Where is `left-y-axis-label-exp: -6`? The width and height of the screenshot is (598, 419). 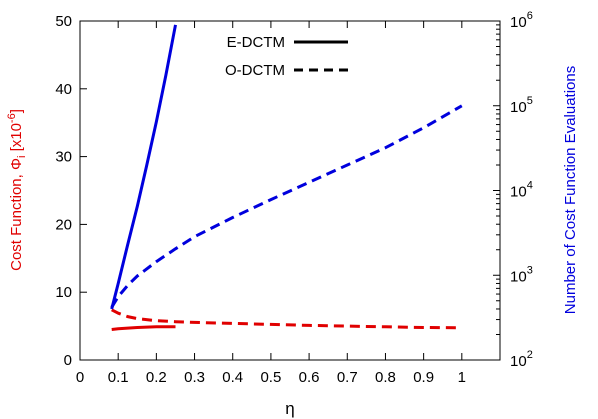
left-y-axis-label-exp: -6 is located at coordinates (12, 118).